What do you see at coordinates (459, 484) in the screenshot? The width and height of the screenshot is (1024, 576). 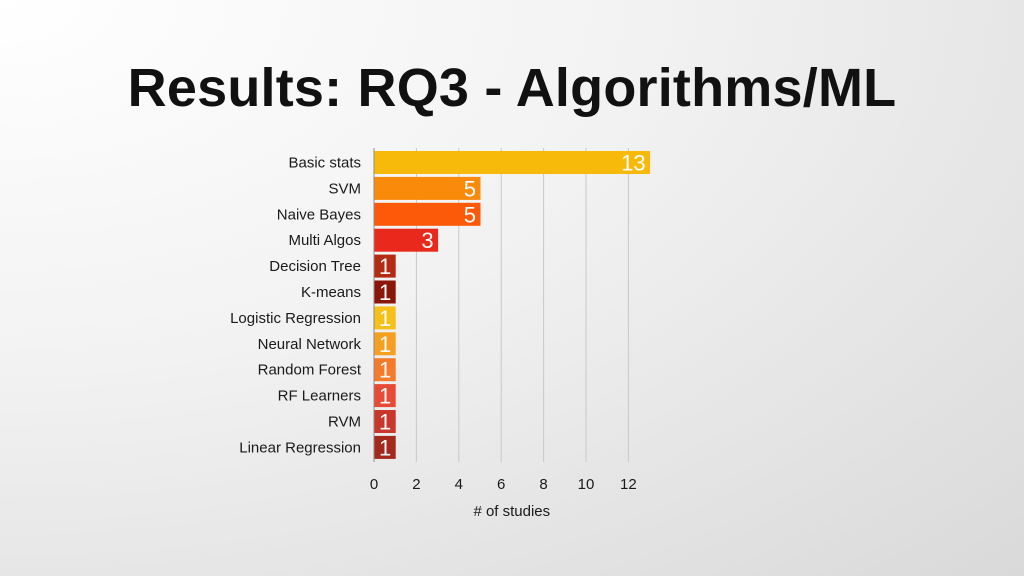 I see `x-tick-label: 4` at bounding box center [459, 484].